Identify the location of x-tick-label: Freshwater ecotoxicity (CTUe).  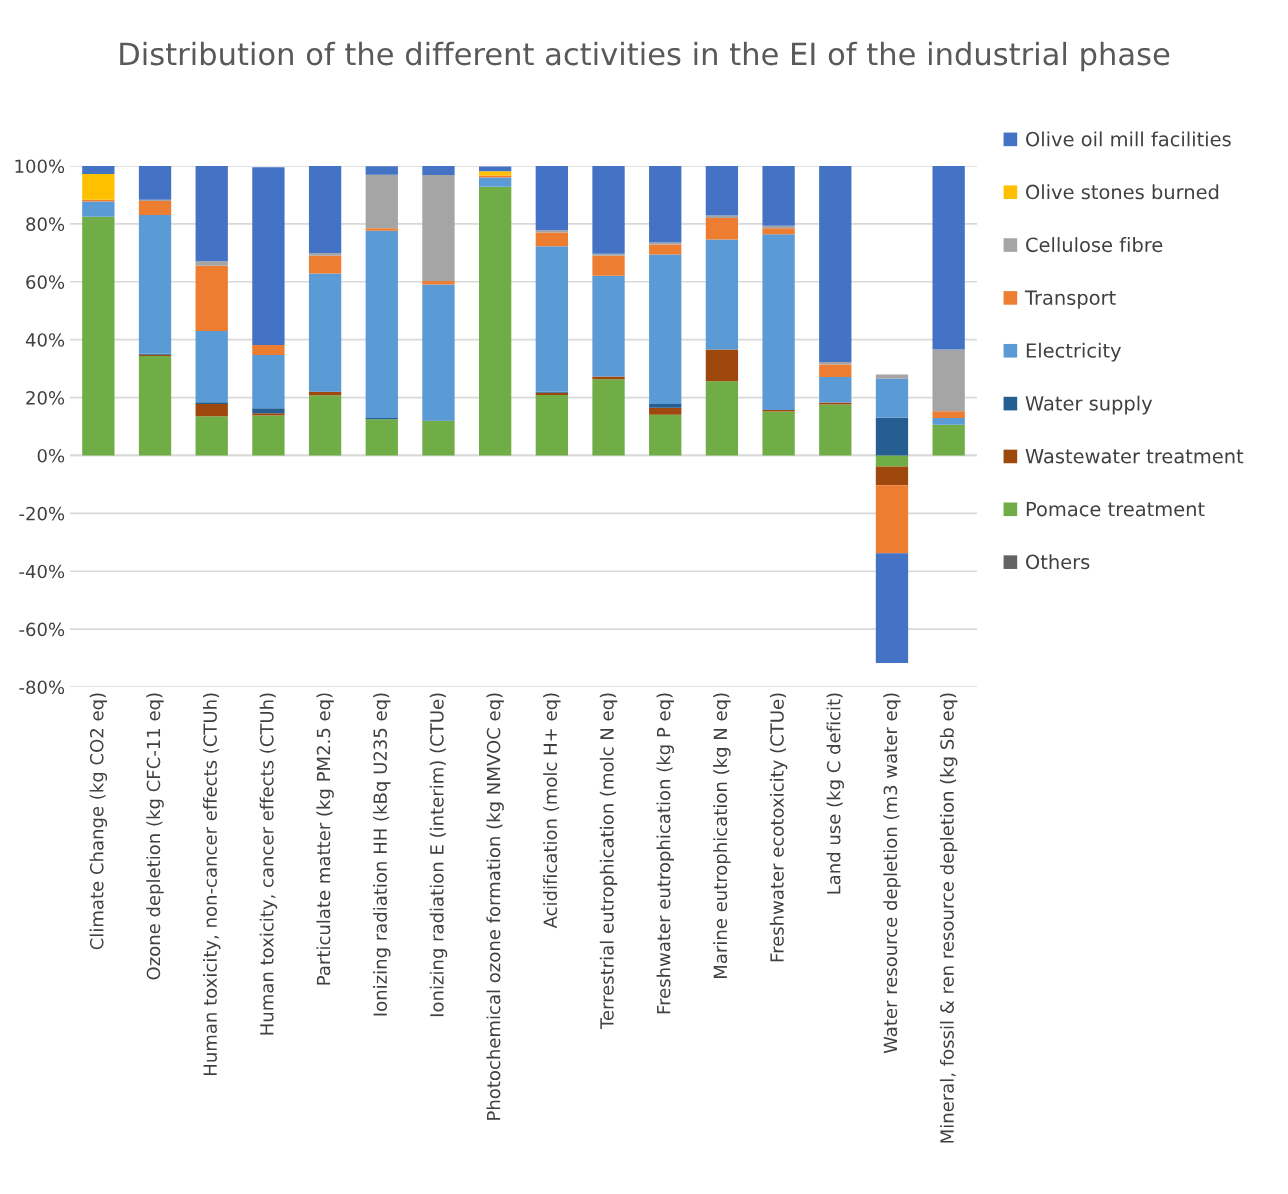
(778, 827).